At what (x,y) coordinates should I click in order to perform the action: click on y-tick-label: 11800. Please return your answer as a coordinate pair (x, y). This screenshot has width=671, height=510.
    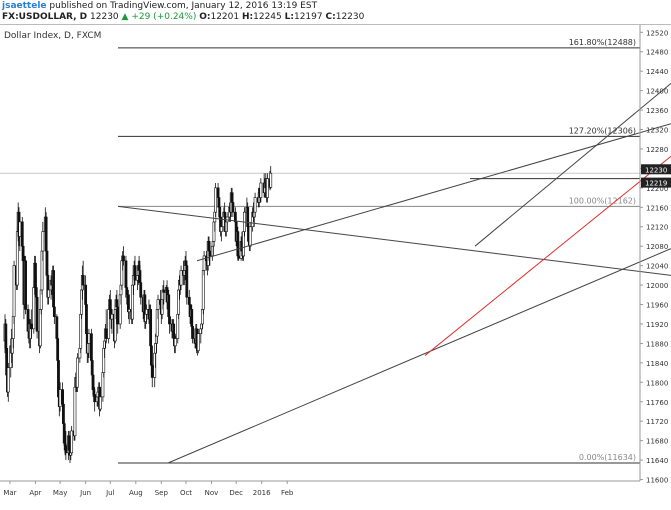
    Looking at the image, I should click on (657, 383).